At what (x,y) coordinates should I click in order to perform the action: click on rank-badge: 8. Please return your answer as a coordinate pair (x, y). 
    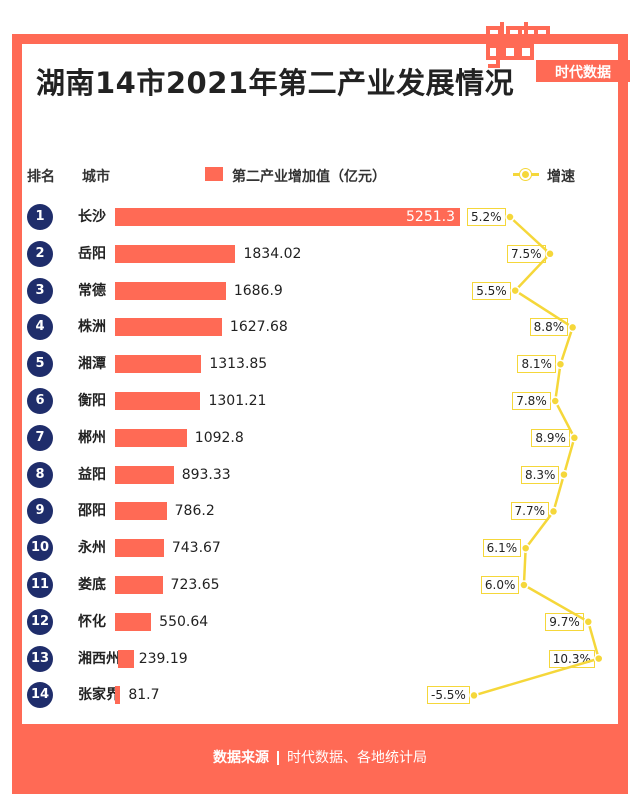
    Looking at the image, I should click on (40, 474).